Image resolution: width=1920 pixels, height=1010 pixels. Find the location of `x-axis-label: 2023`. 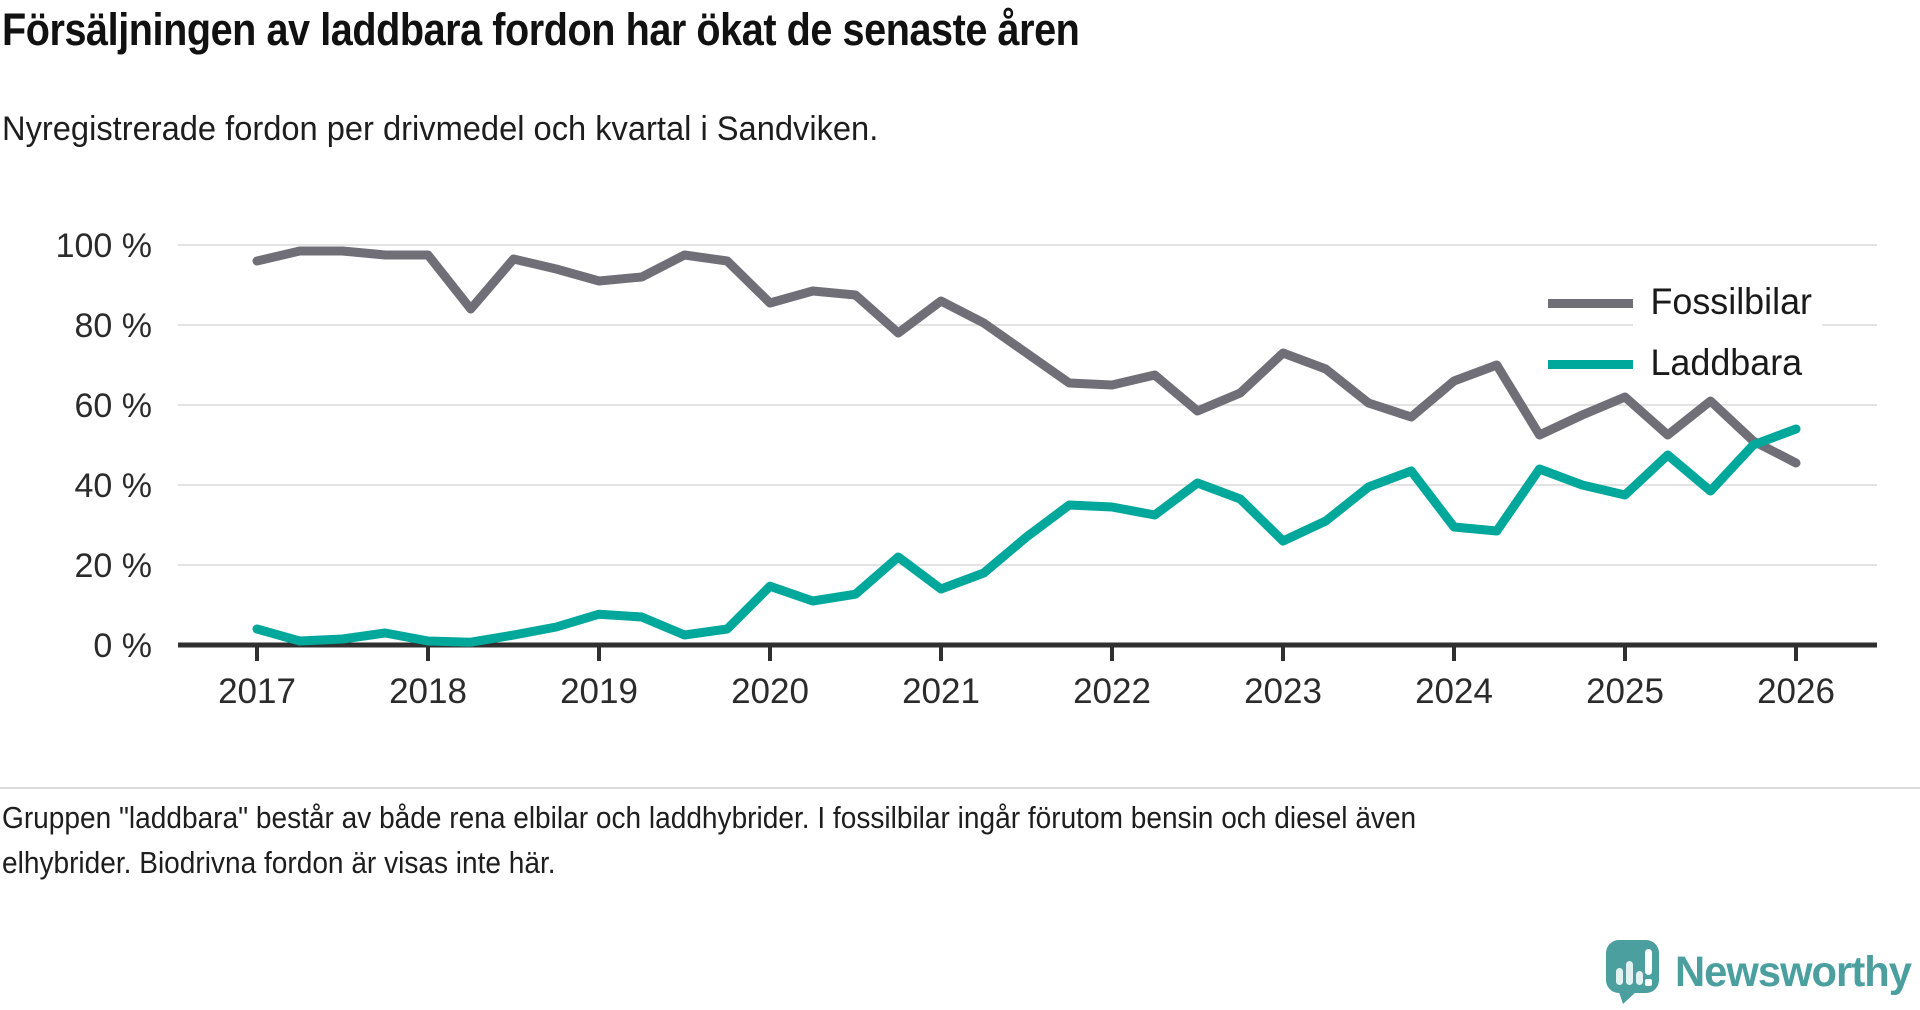

x-axis-label: 2023 is located at coordinates (1283, 691).